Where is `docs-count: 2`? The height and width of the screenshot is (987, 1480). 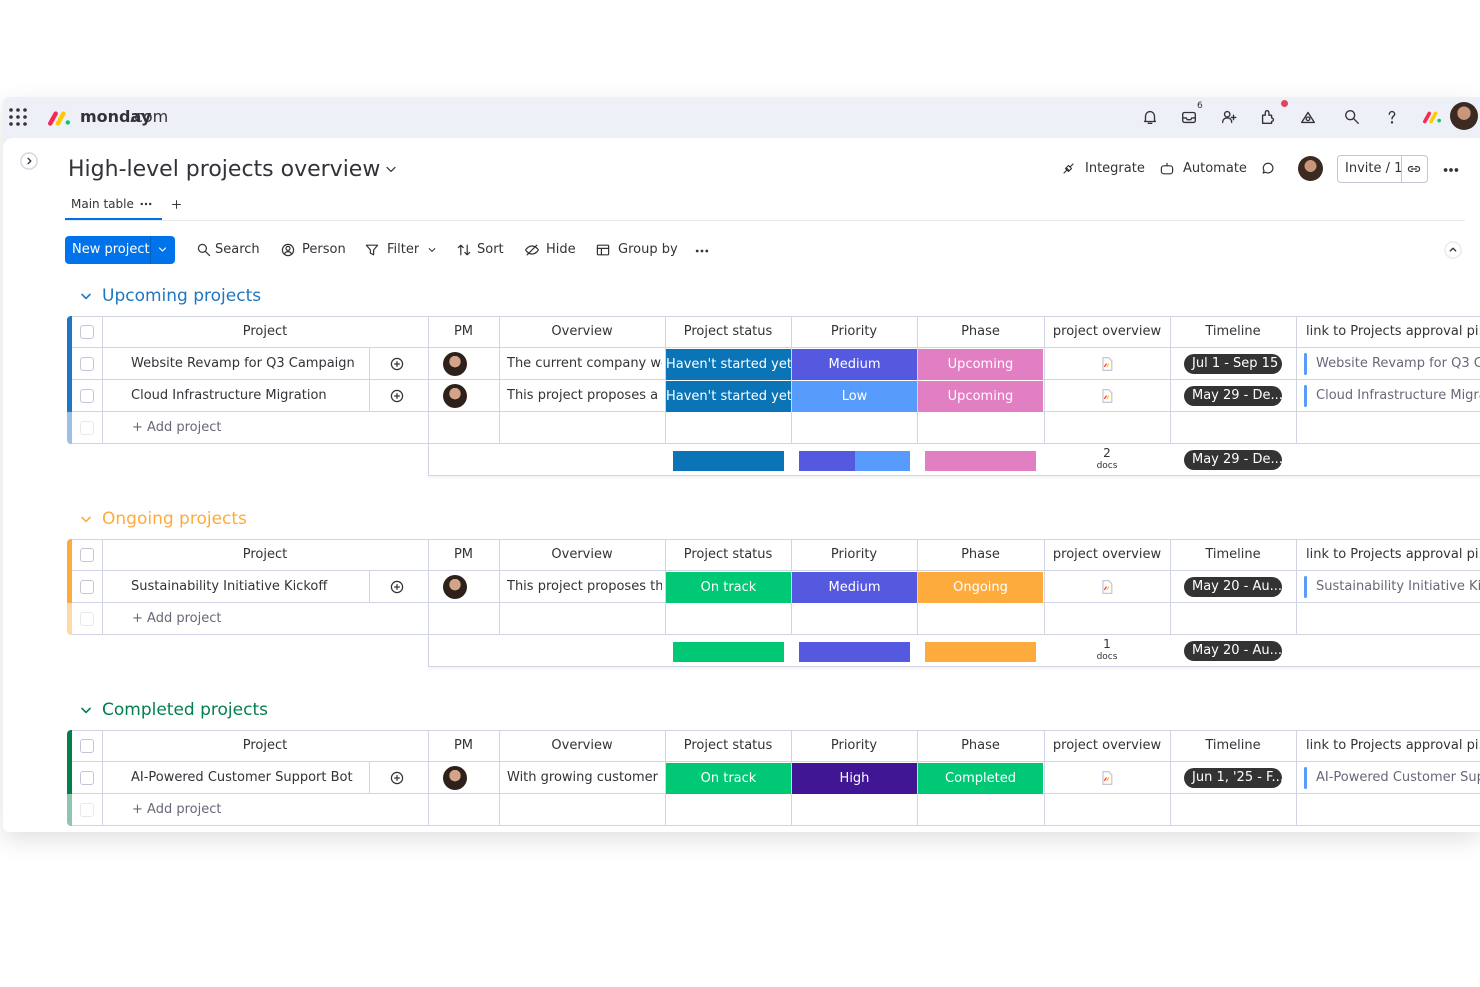
docs-count: 2 is located at coordinates (1107, 453).